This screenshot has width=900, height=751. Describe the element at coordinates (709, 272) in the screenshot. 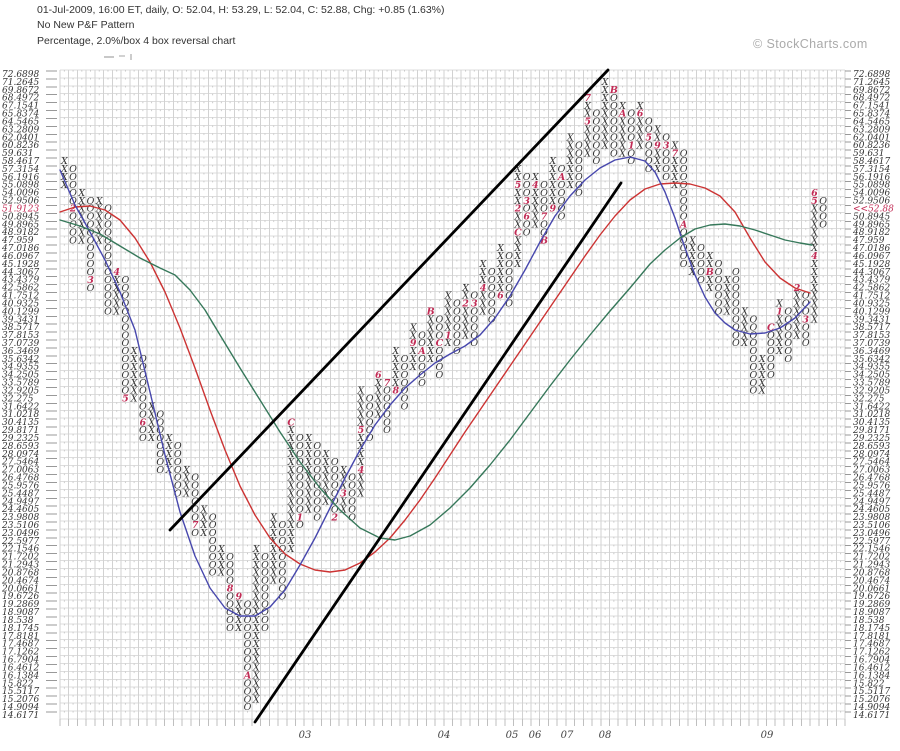

I see `month-marker: B` at that location.